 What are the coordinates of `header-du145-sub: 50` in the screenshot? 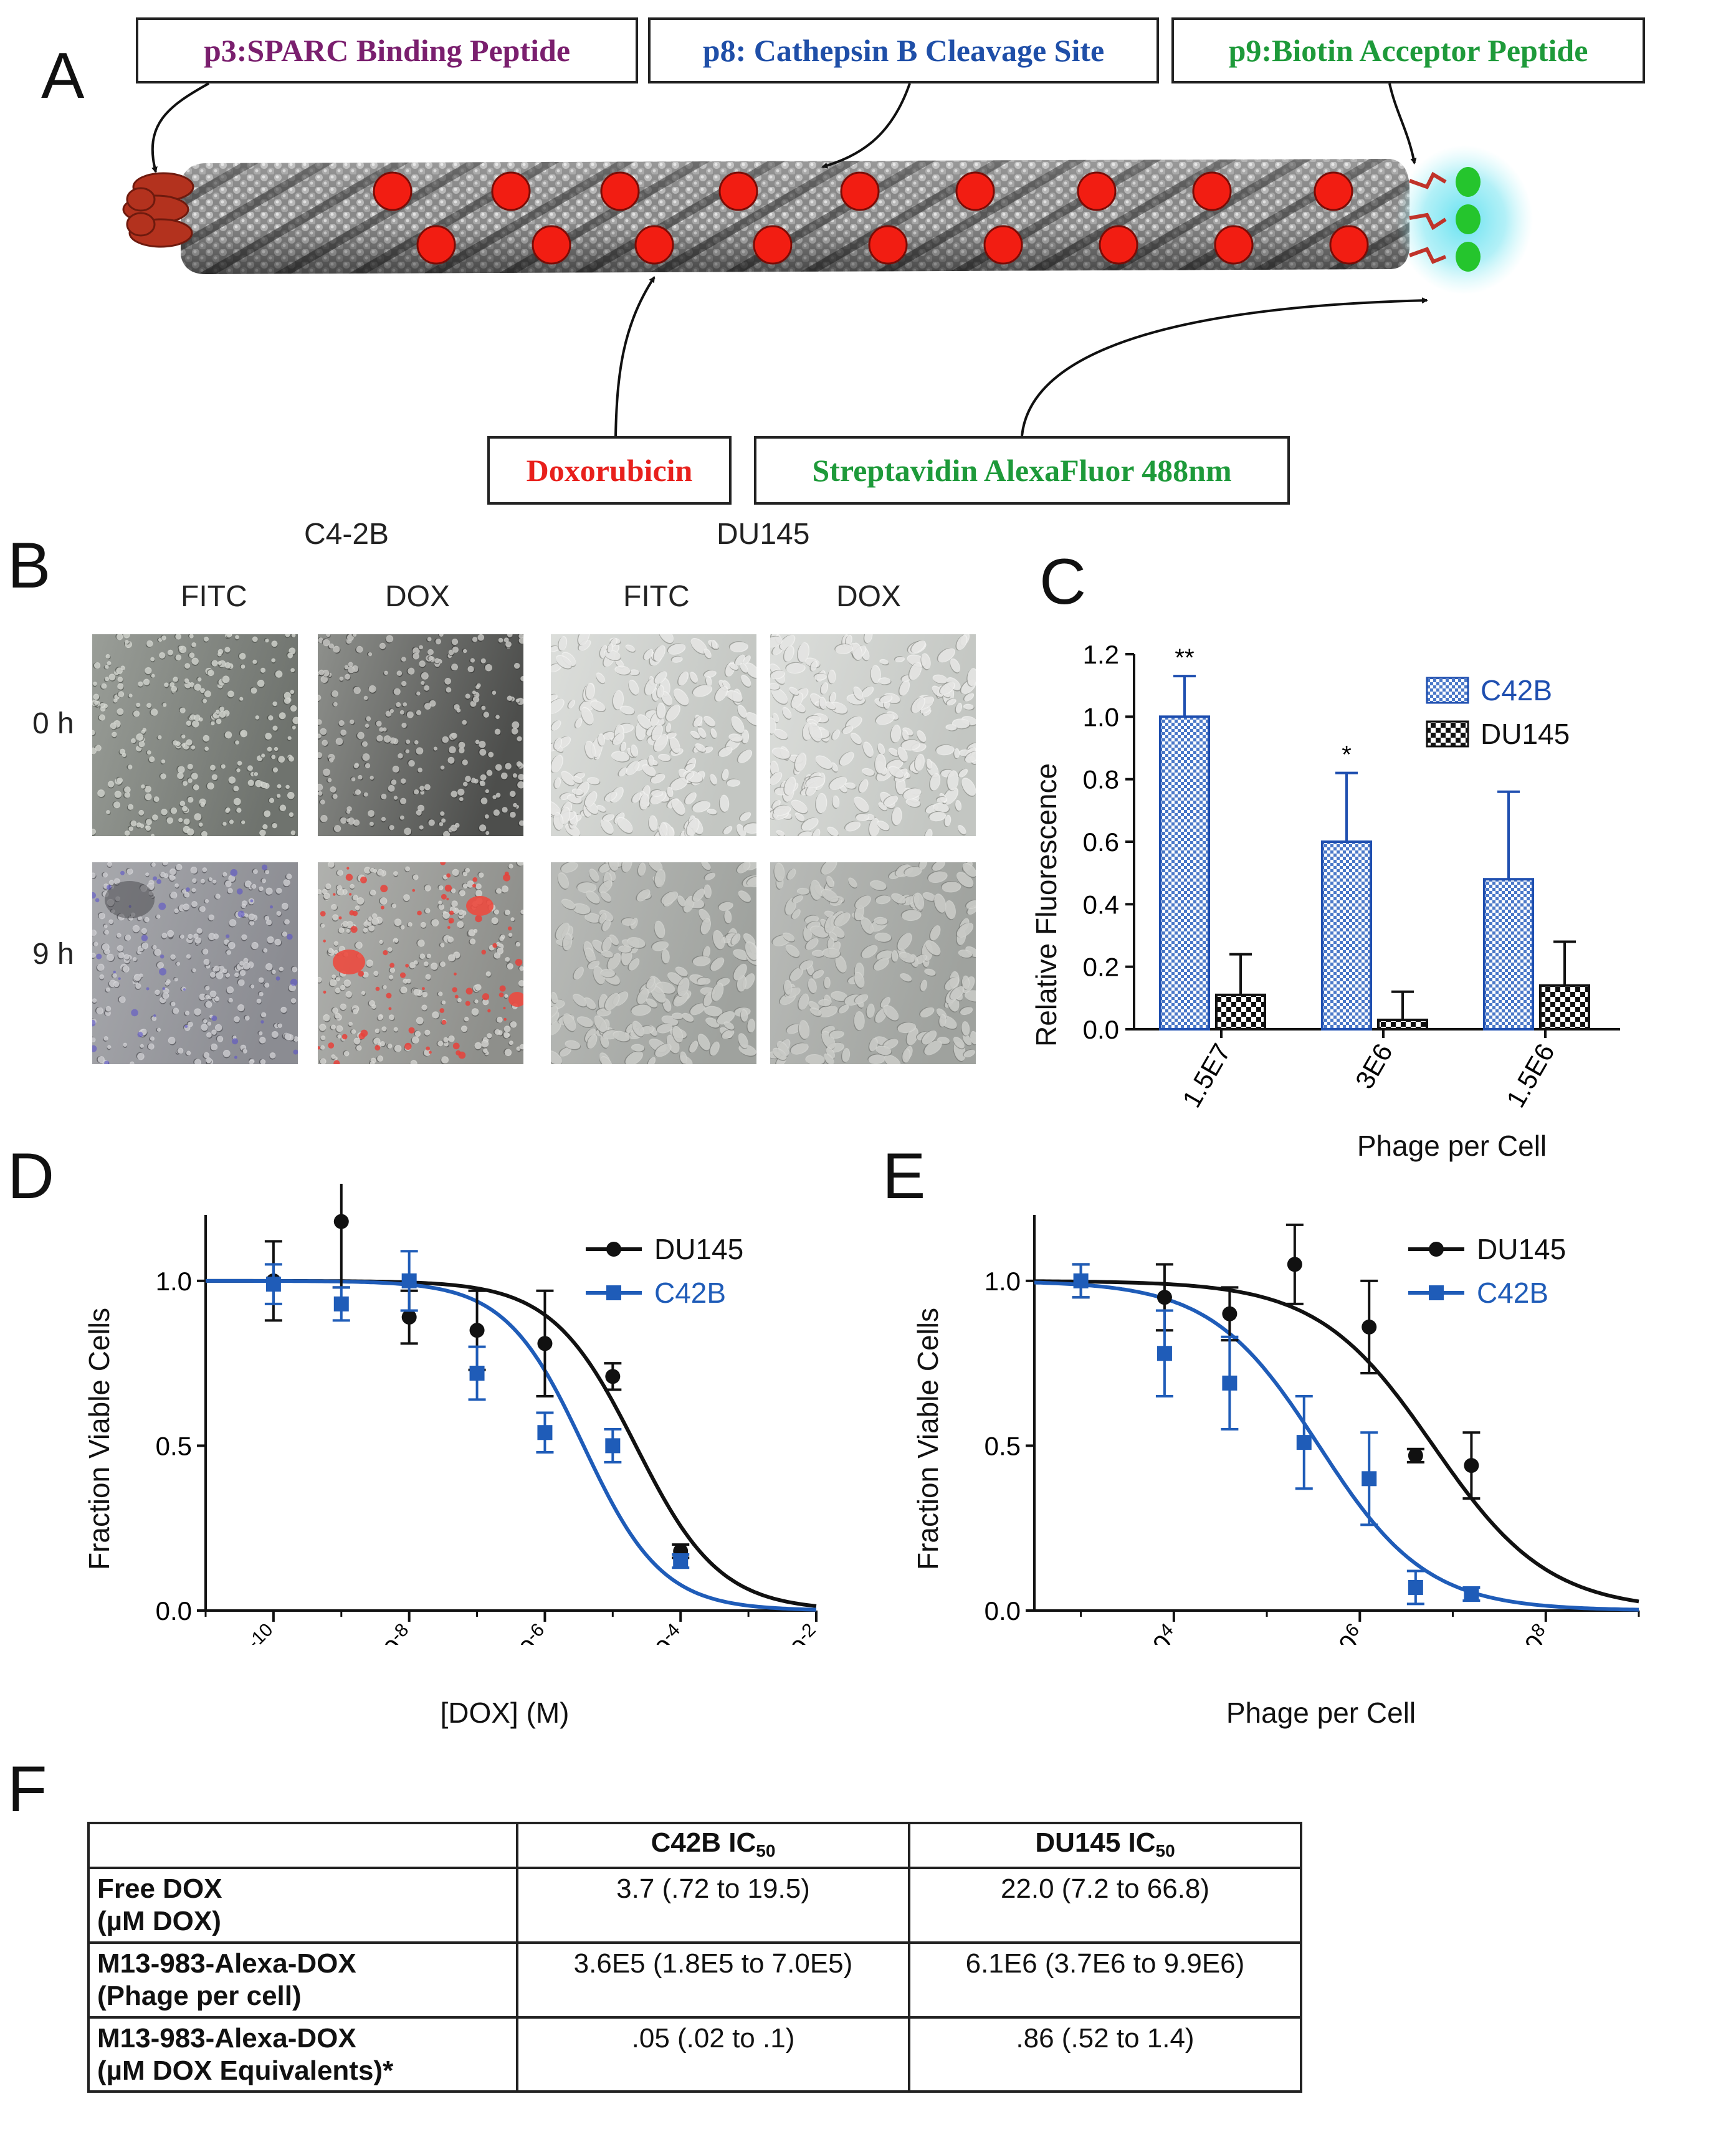 It's located at (1165, 1851).